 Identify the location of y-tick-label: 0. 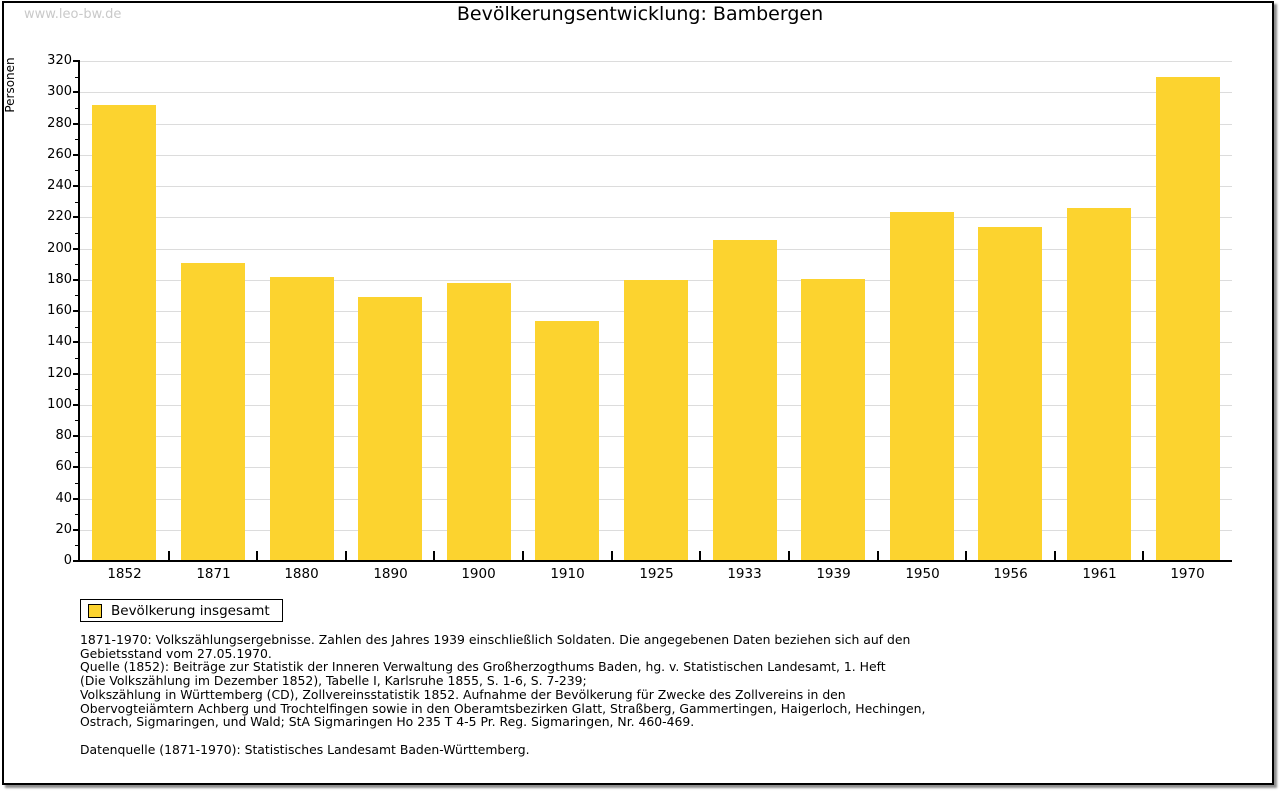
(67, 560).